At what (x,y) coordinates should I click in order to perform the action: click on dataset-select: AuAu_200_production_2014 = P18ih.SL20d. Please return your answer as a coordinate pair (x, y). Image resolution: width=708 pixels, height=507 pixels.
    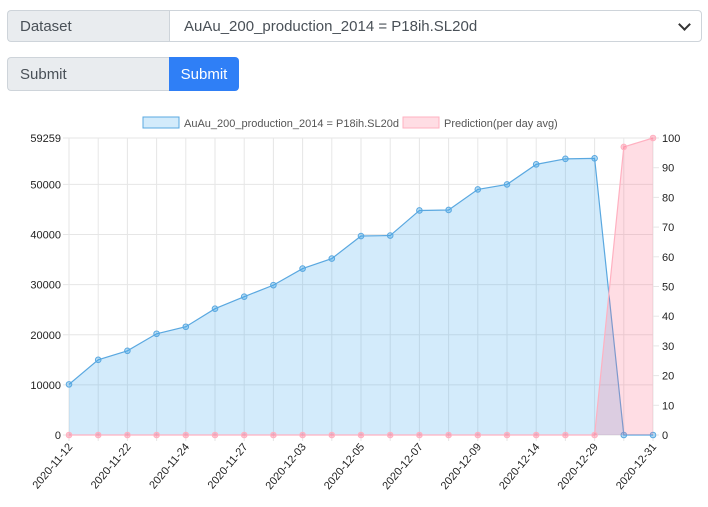
    Looking at the image, I should click on (435, 26).